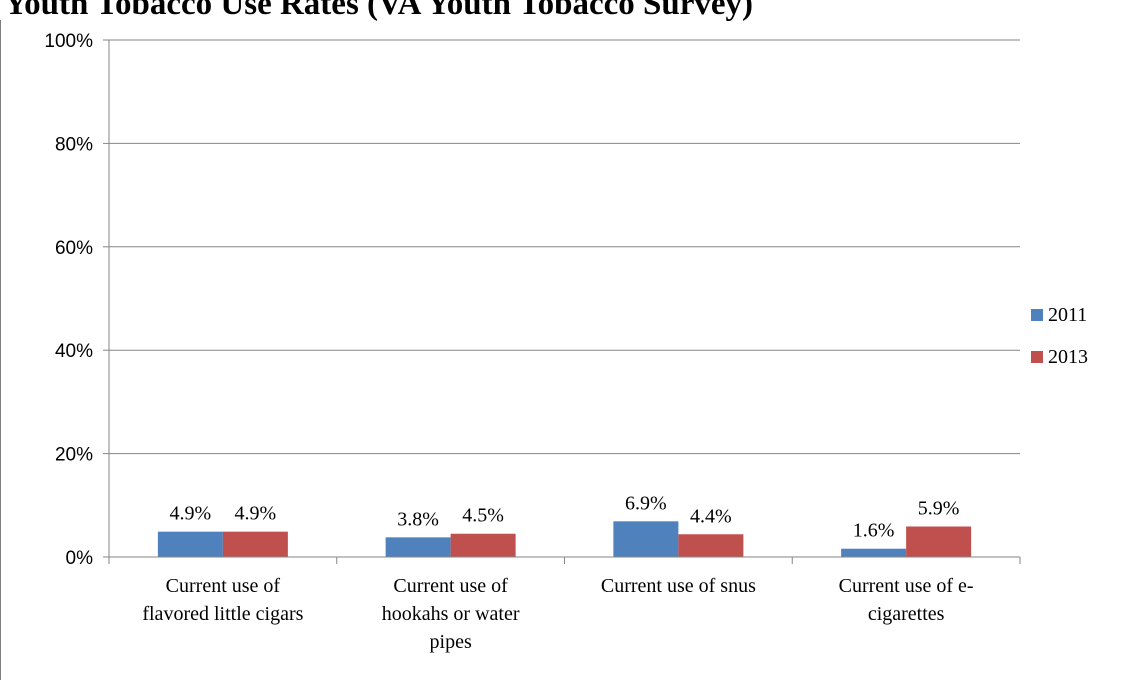  Describe the element at coordinates (483, 516) in the screenshot. I see `data-label-2013-2: 4.5%` at that location.